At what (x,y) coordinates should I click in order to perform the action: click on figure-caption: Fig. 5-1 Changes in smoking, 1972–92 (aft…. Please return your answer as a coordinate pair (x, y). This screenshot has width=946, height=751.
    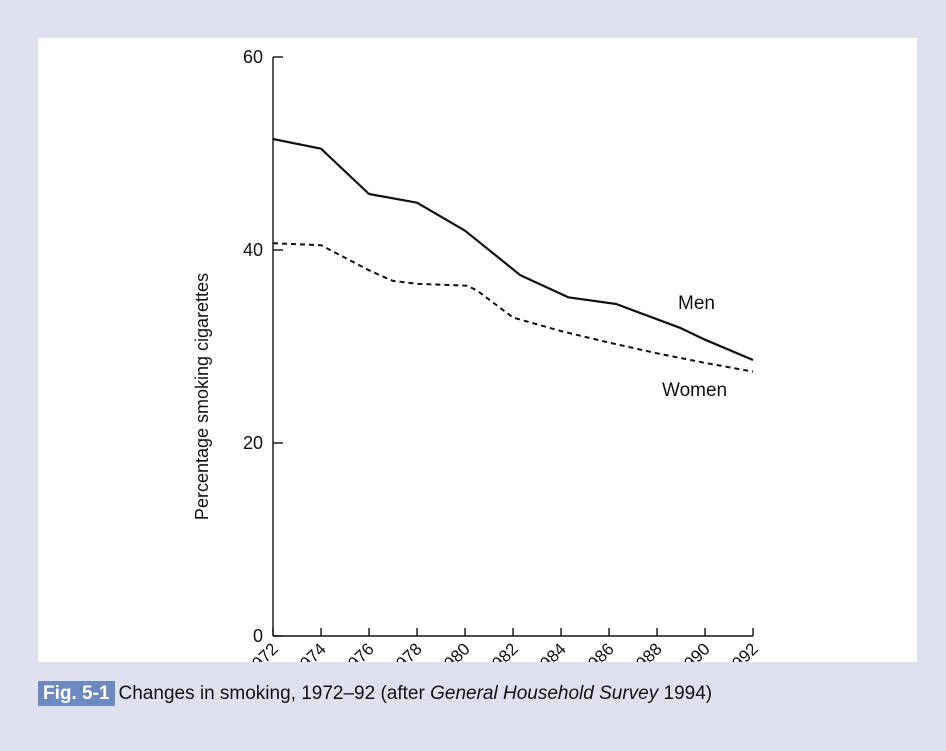
    Looking at the image, I should click on (375, 693).